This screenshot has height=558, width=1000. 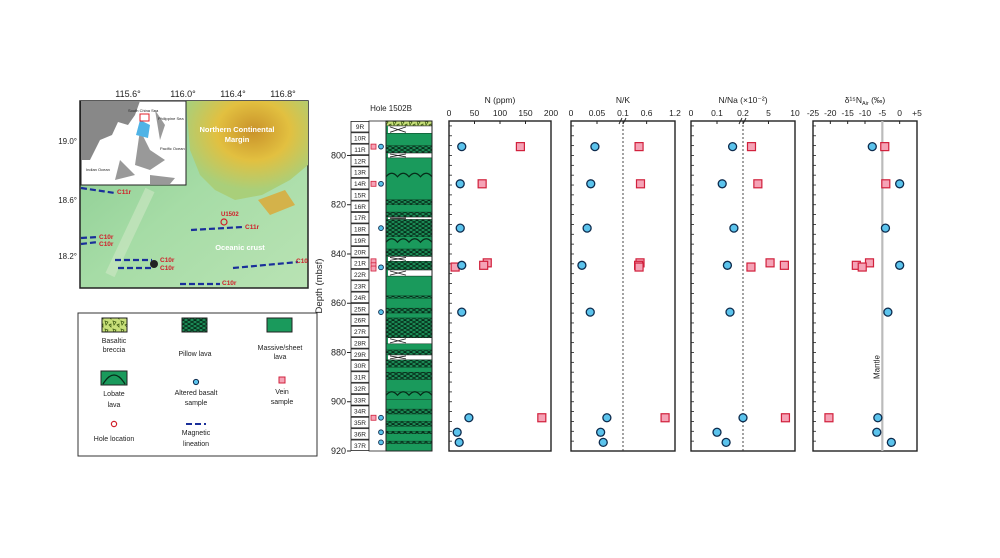 What do you see at coordinates (183, 94) in the screenshot?
I see `lon-tick-label: 116.0°` at bounding box center [183, 94].